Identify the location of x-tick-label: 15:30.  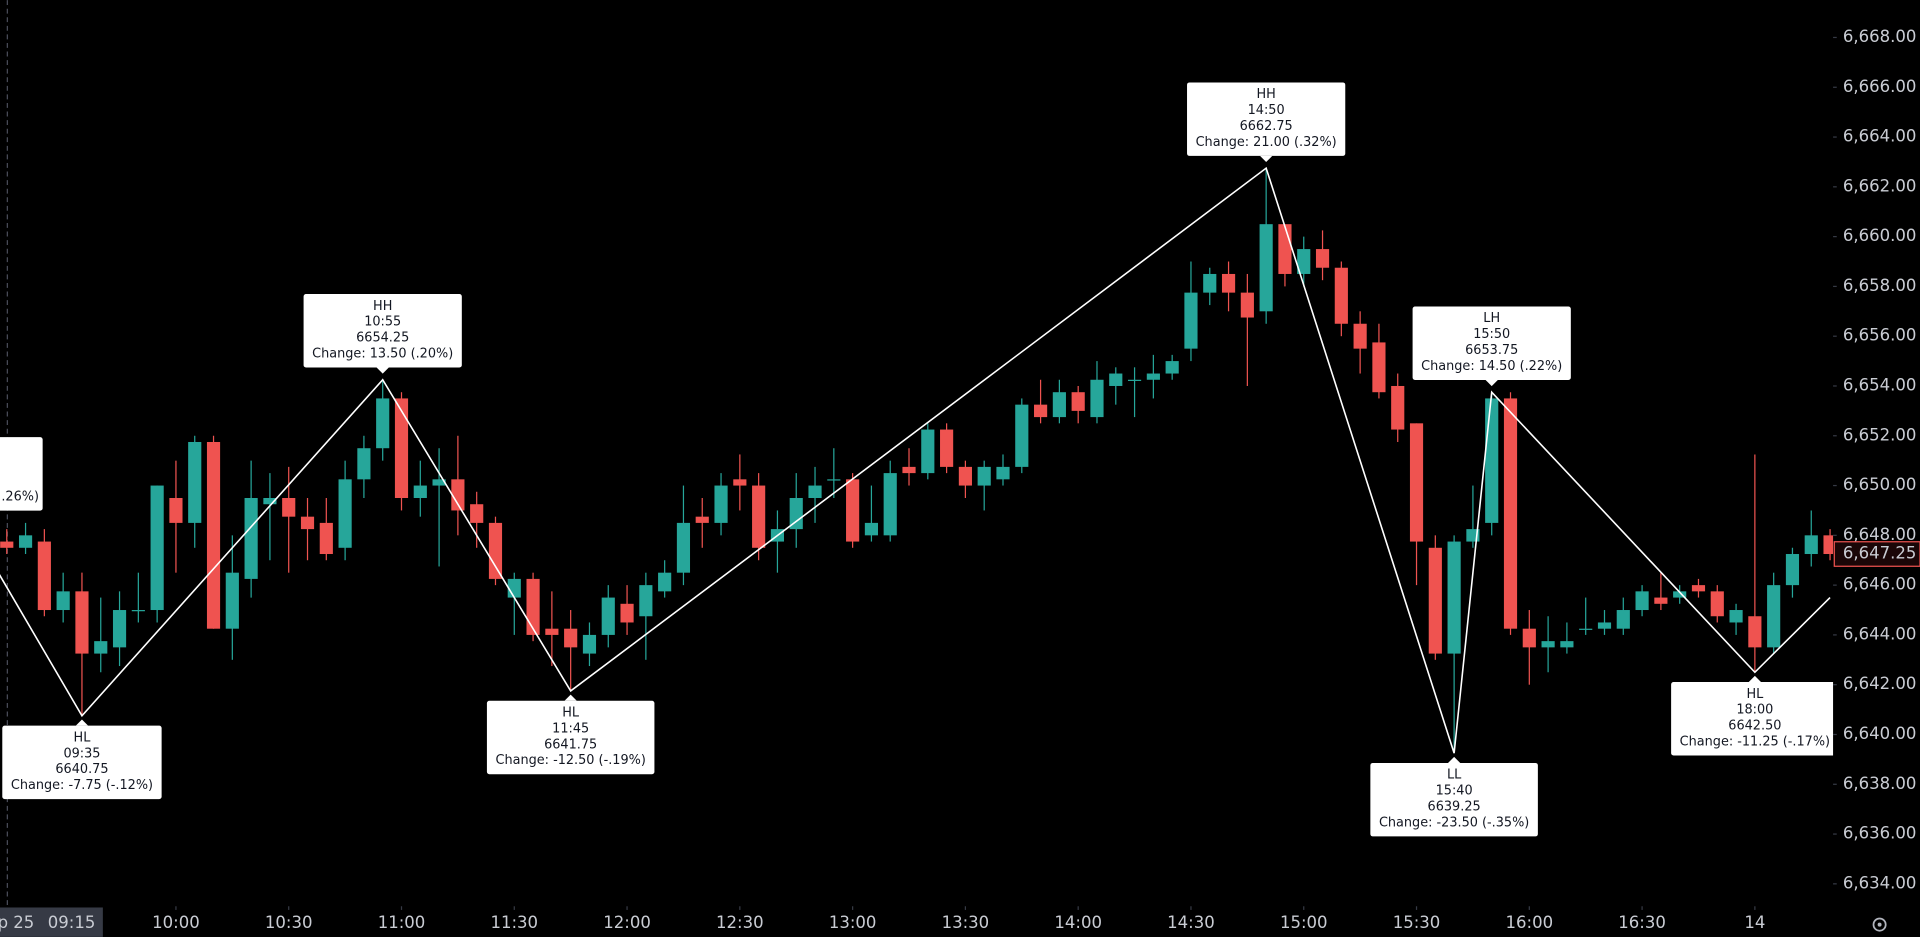
(1417, 922).